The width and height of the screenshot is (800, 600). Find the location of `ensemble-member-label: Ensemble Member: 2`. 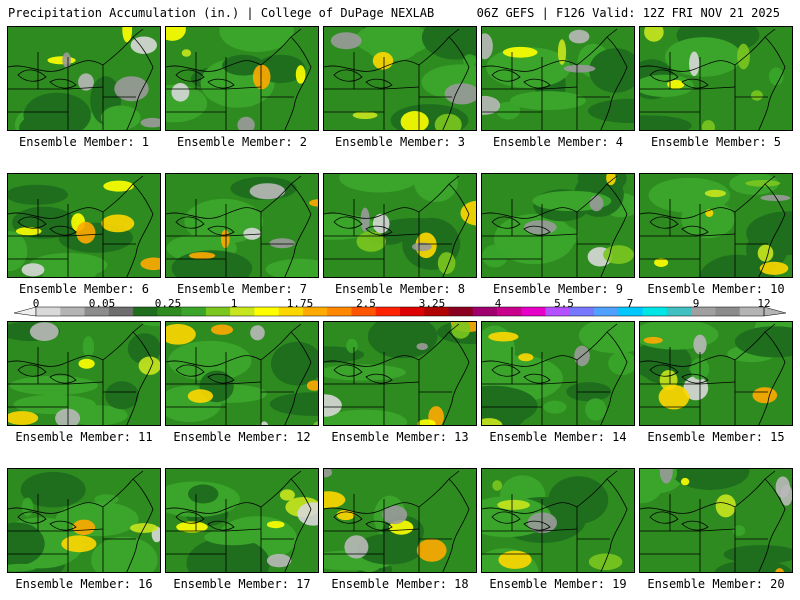

ensemble-member-label: Ensemble Member: 2 is located at coordinates (242, 142).